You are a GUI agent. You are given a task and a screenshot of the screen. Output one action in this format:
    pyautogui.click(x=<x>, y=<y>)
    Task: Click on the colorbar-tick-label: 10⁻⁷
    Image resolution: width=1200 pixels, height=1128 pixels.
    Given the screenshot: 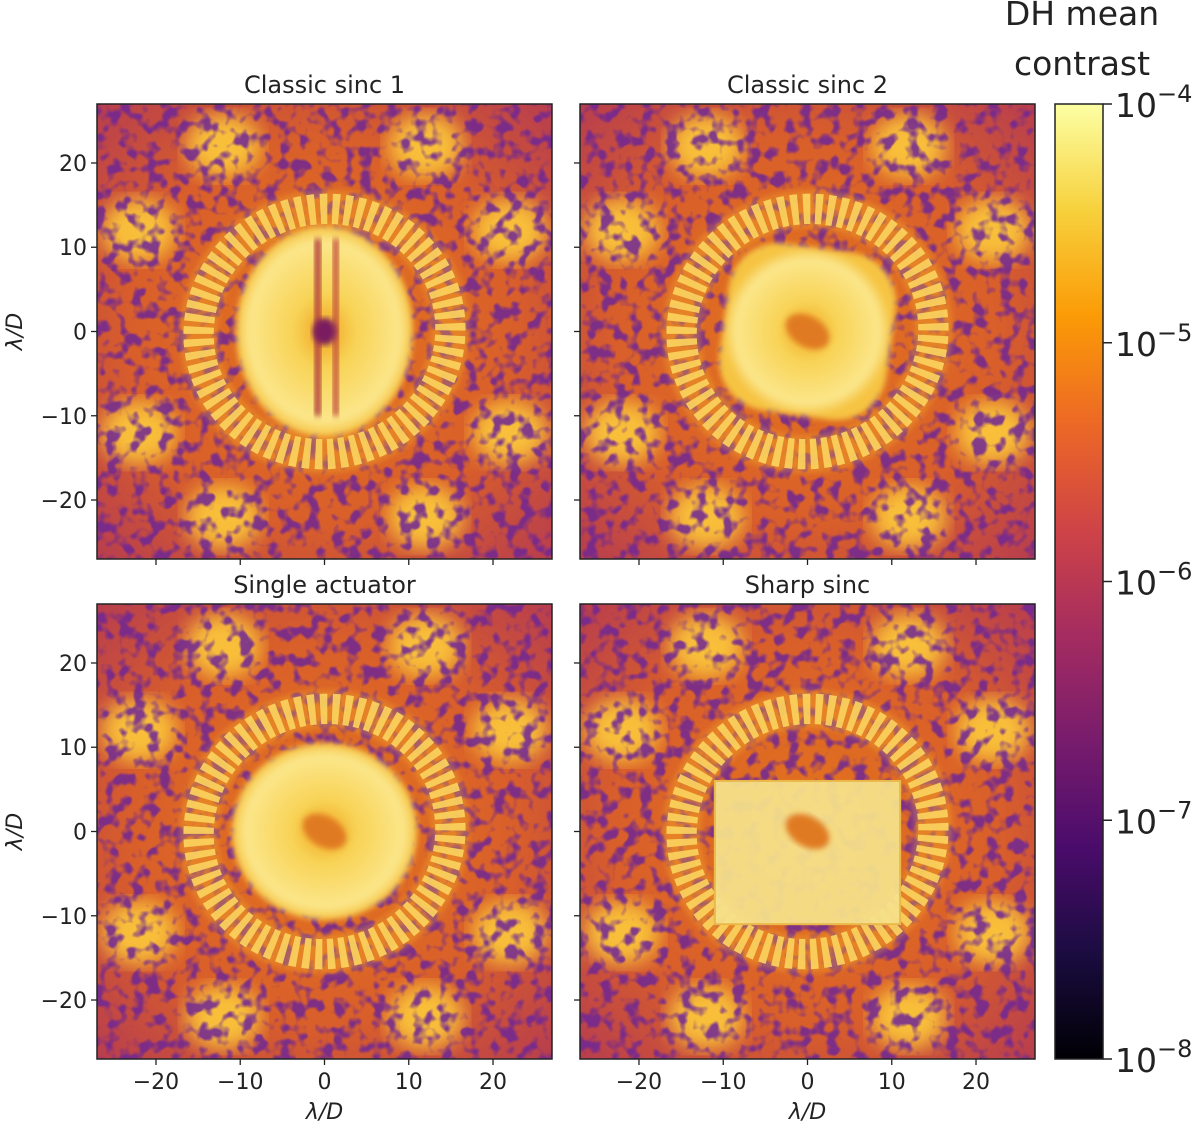 What is the action you would take?
    pyautogui.click(x=1153, y=818)
    